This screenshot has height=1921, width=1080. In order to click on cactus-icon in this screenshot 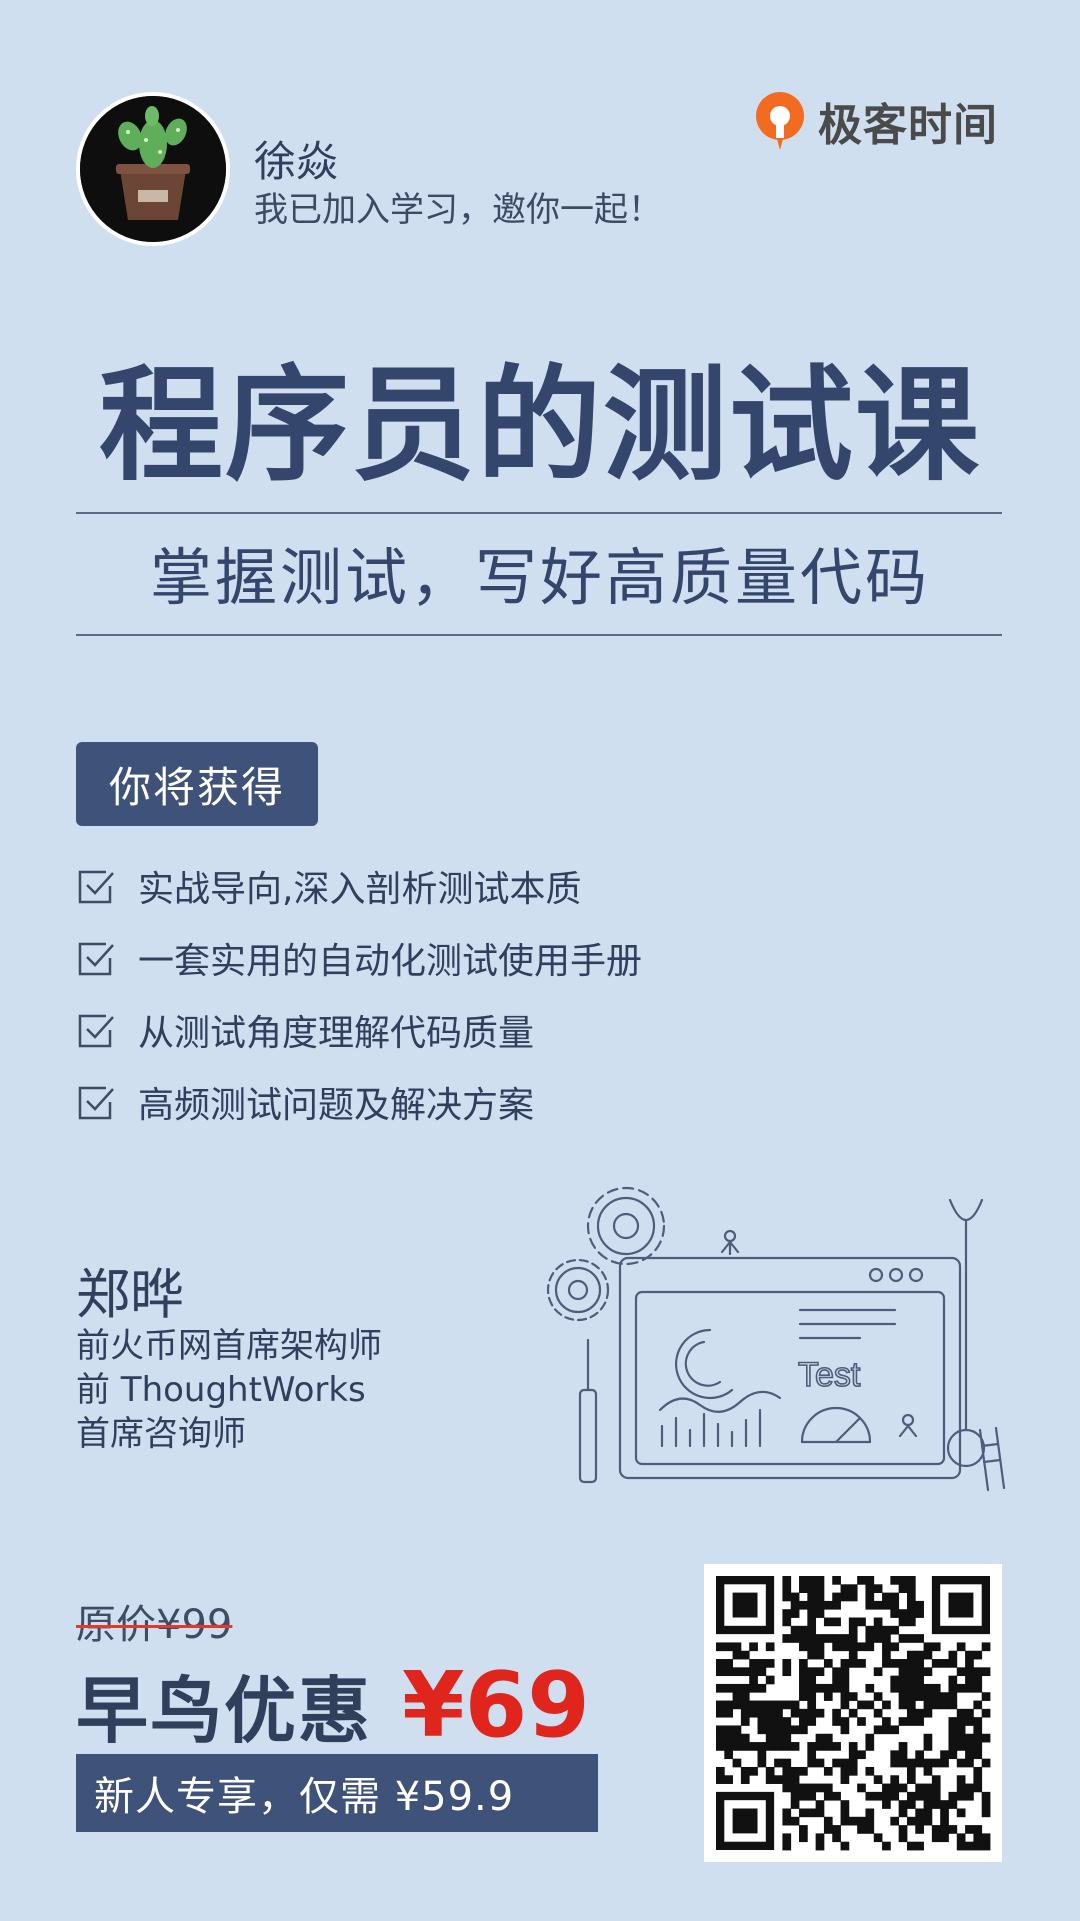, I will do `click(153, 169)`.